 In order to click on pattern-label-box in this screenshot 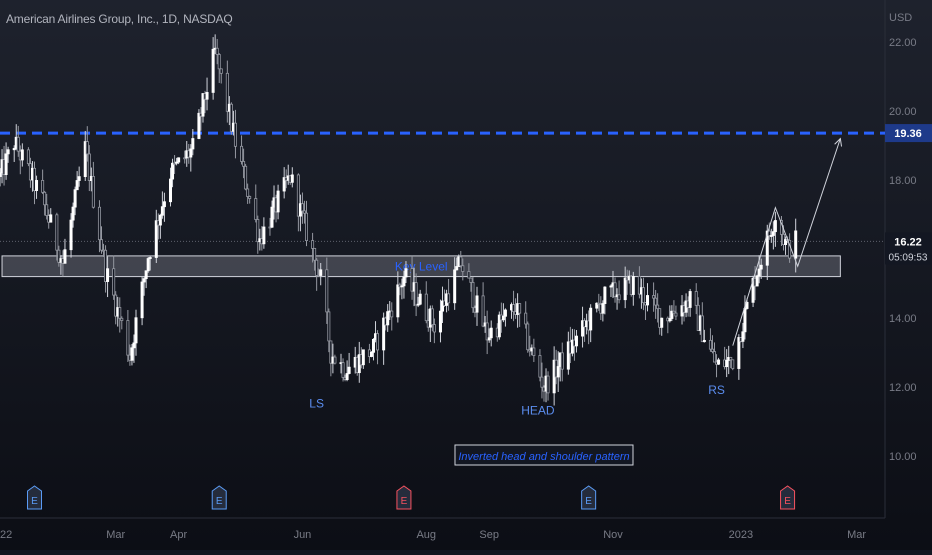, I will do `click(544, 455)`.